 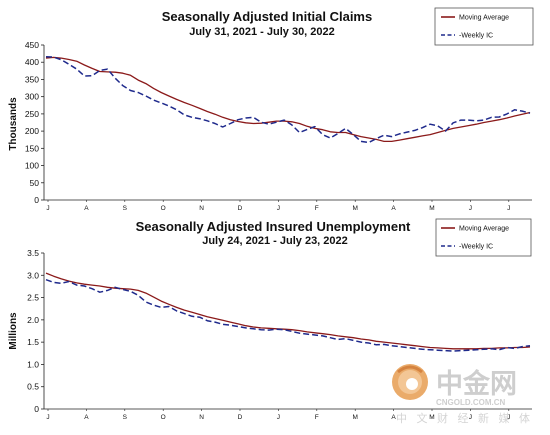 I want to click on y-tick-label: 50, so click(x=35, y=183).